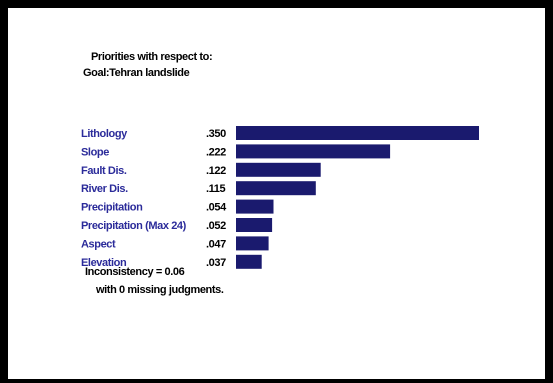  I want to click on category-label: Fault Dis., so click(104, 171).